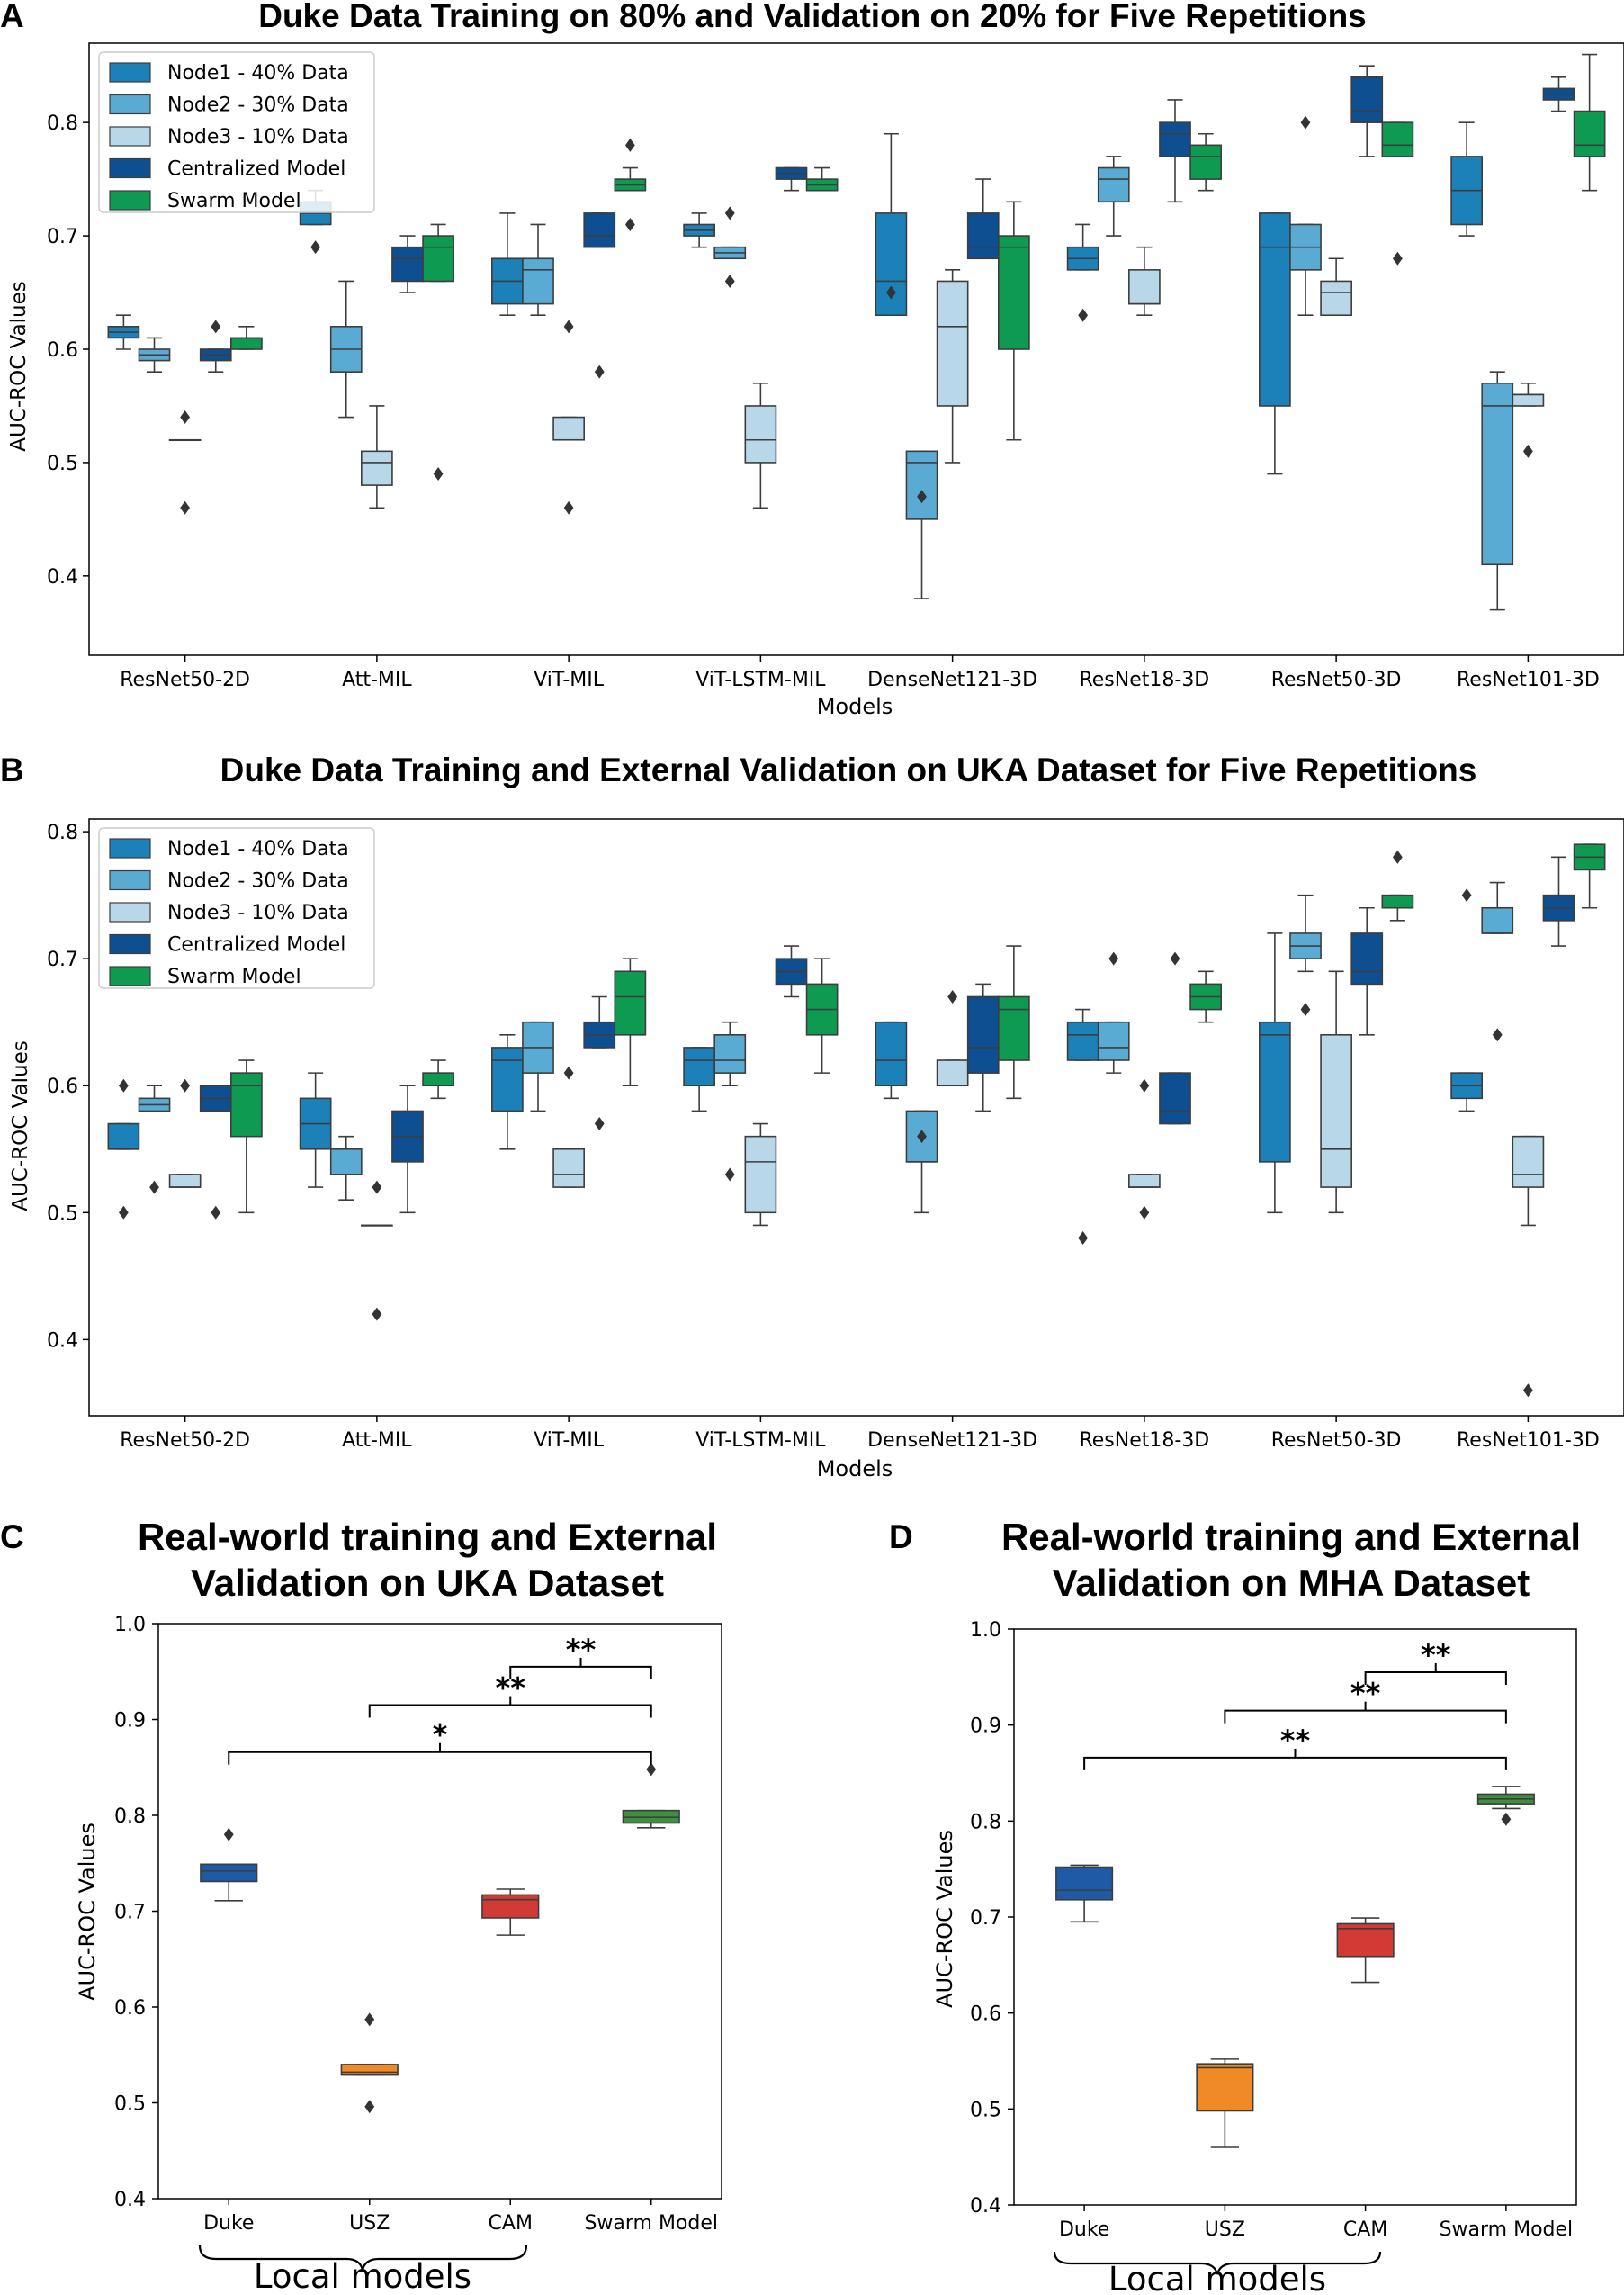 The width and height of the screenshot is (1624, 2295). I want to click on panel-d-group-label: Local models, so click(1217, 2277).